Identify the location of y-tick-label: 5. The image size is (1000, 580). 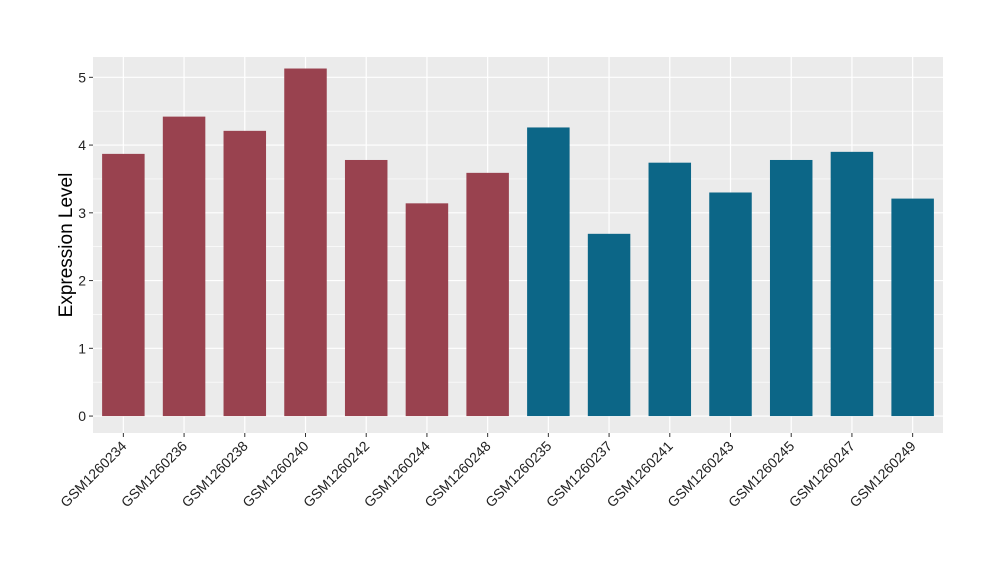
(82, 77).